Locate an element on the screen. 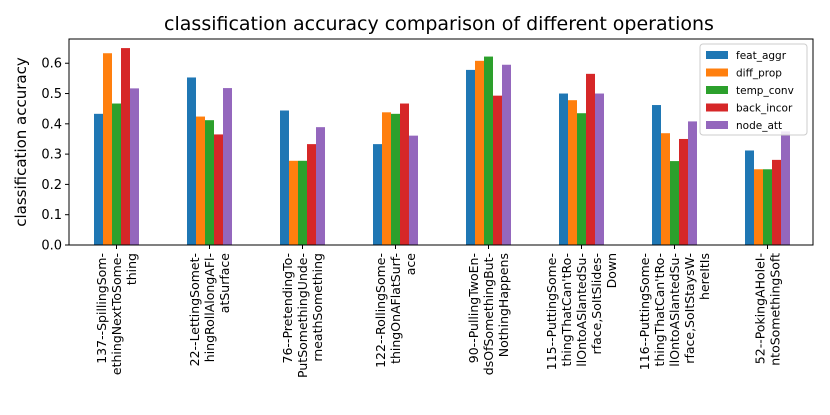 The image size is (830, 415). y-tick-label: 0.6 is located at coordinates (51, 64).